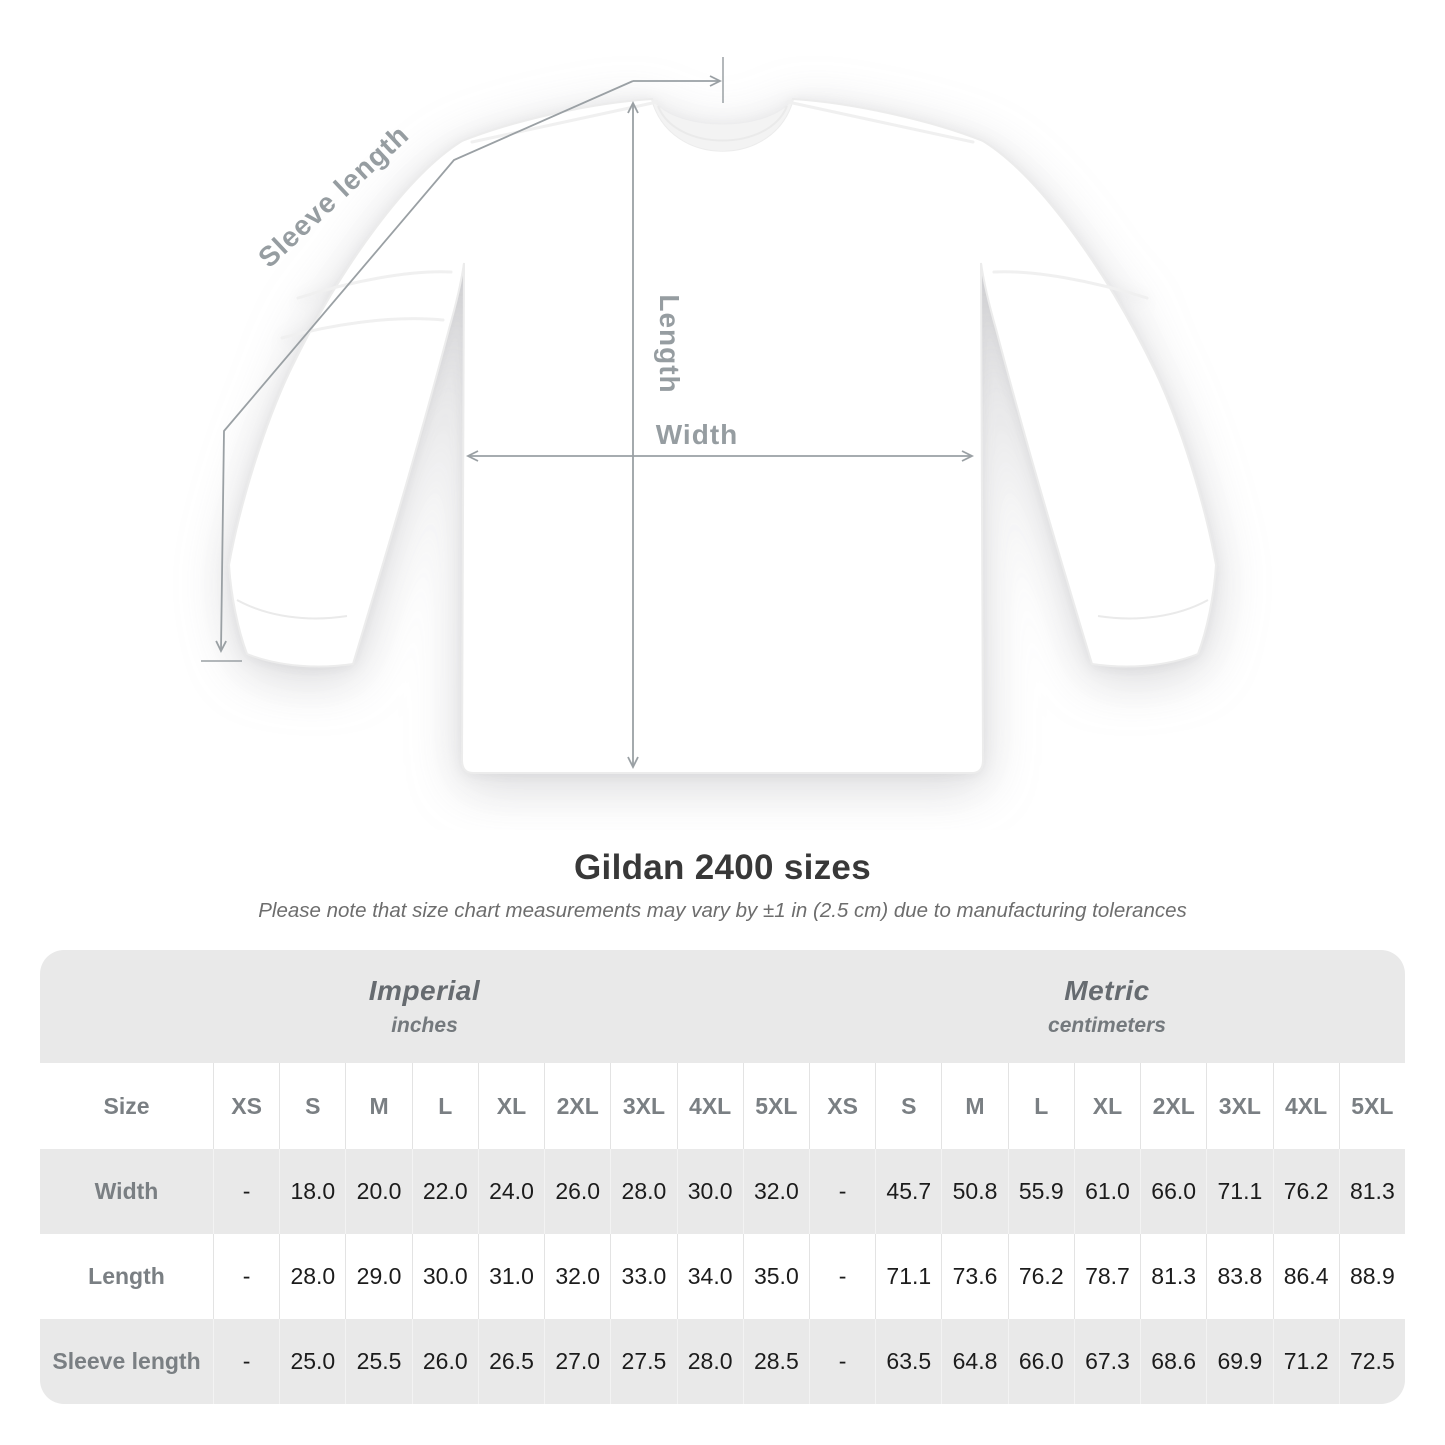 The image size is (1445, 1445). I want to click on sleeve-fold-right, so click(1070, 285).